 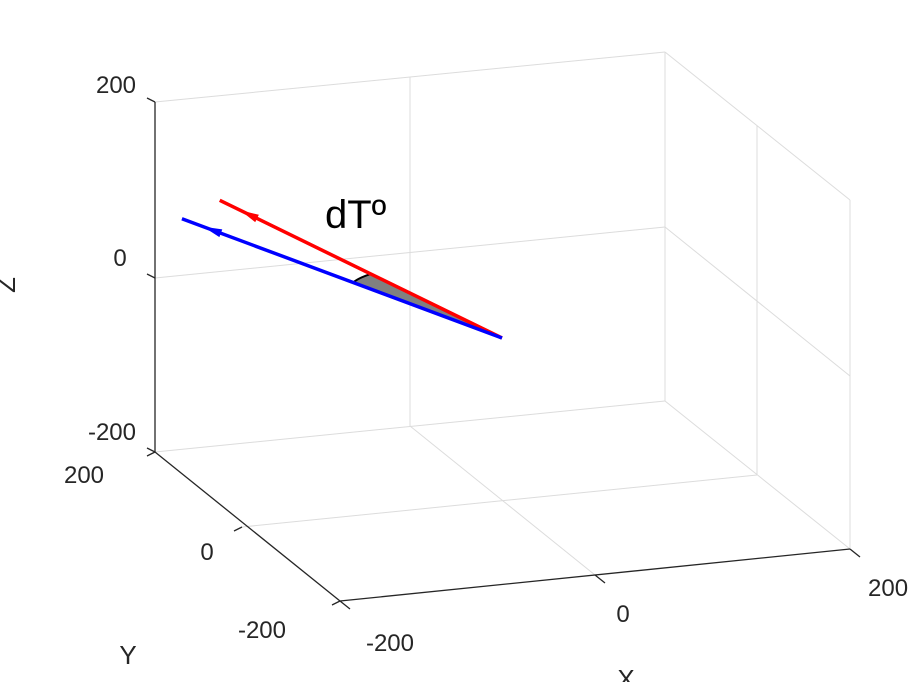 What do you see at coordinates (622, 614) in the screenshot?
I see `x-tick-label: 0` at bounding box center [622, 614].